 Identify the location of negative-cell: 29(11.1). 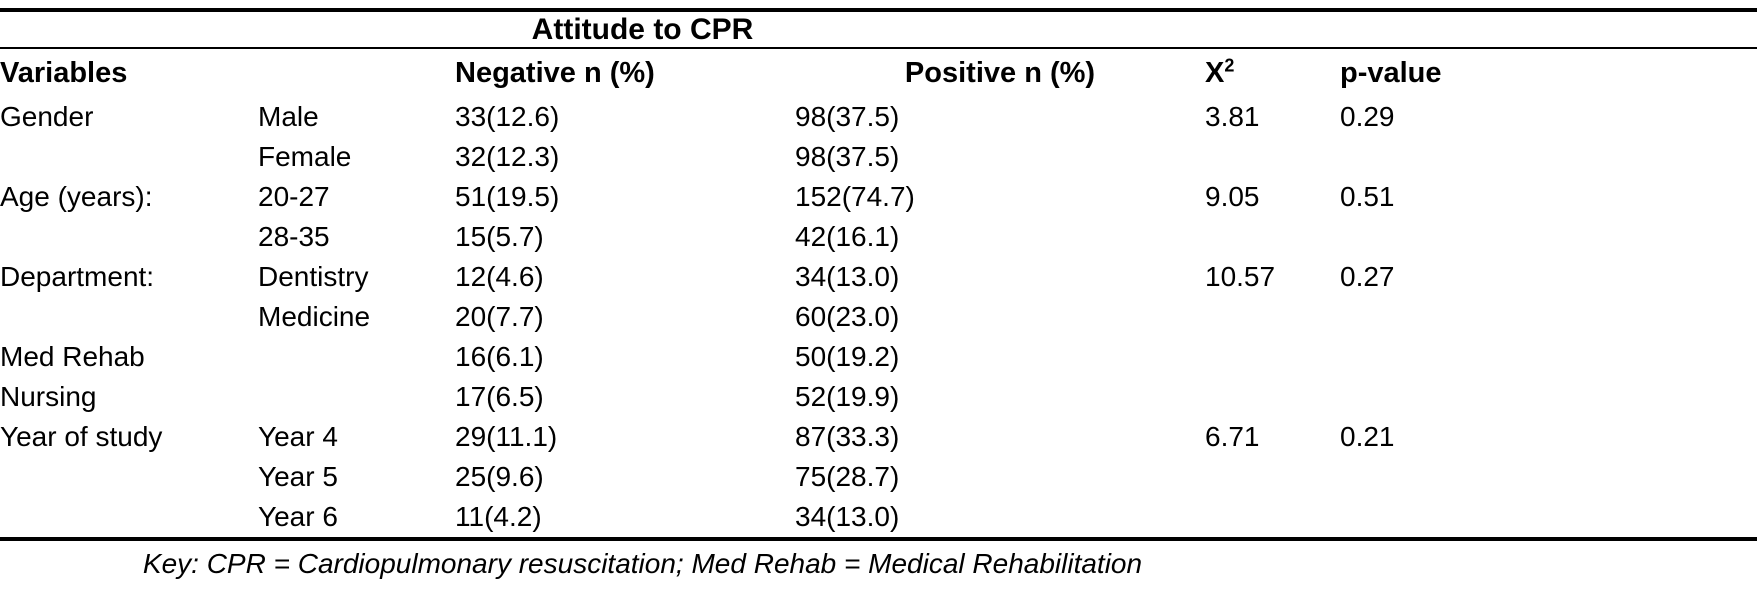
(506, 436).